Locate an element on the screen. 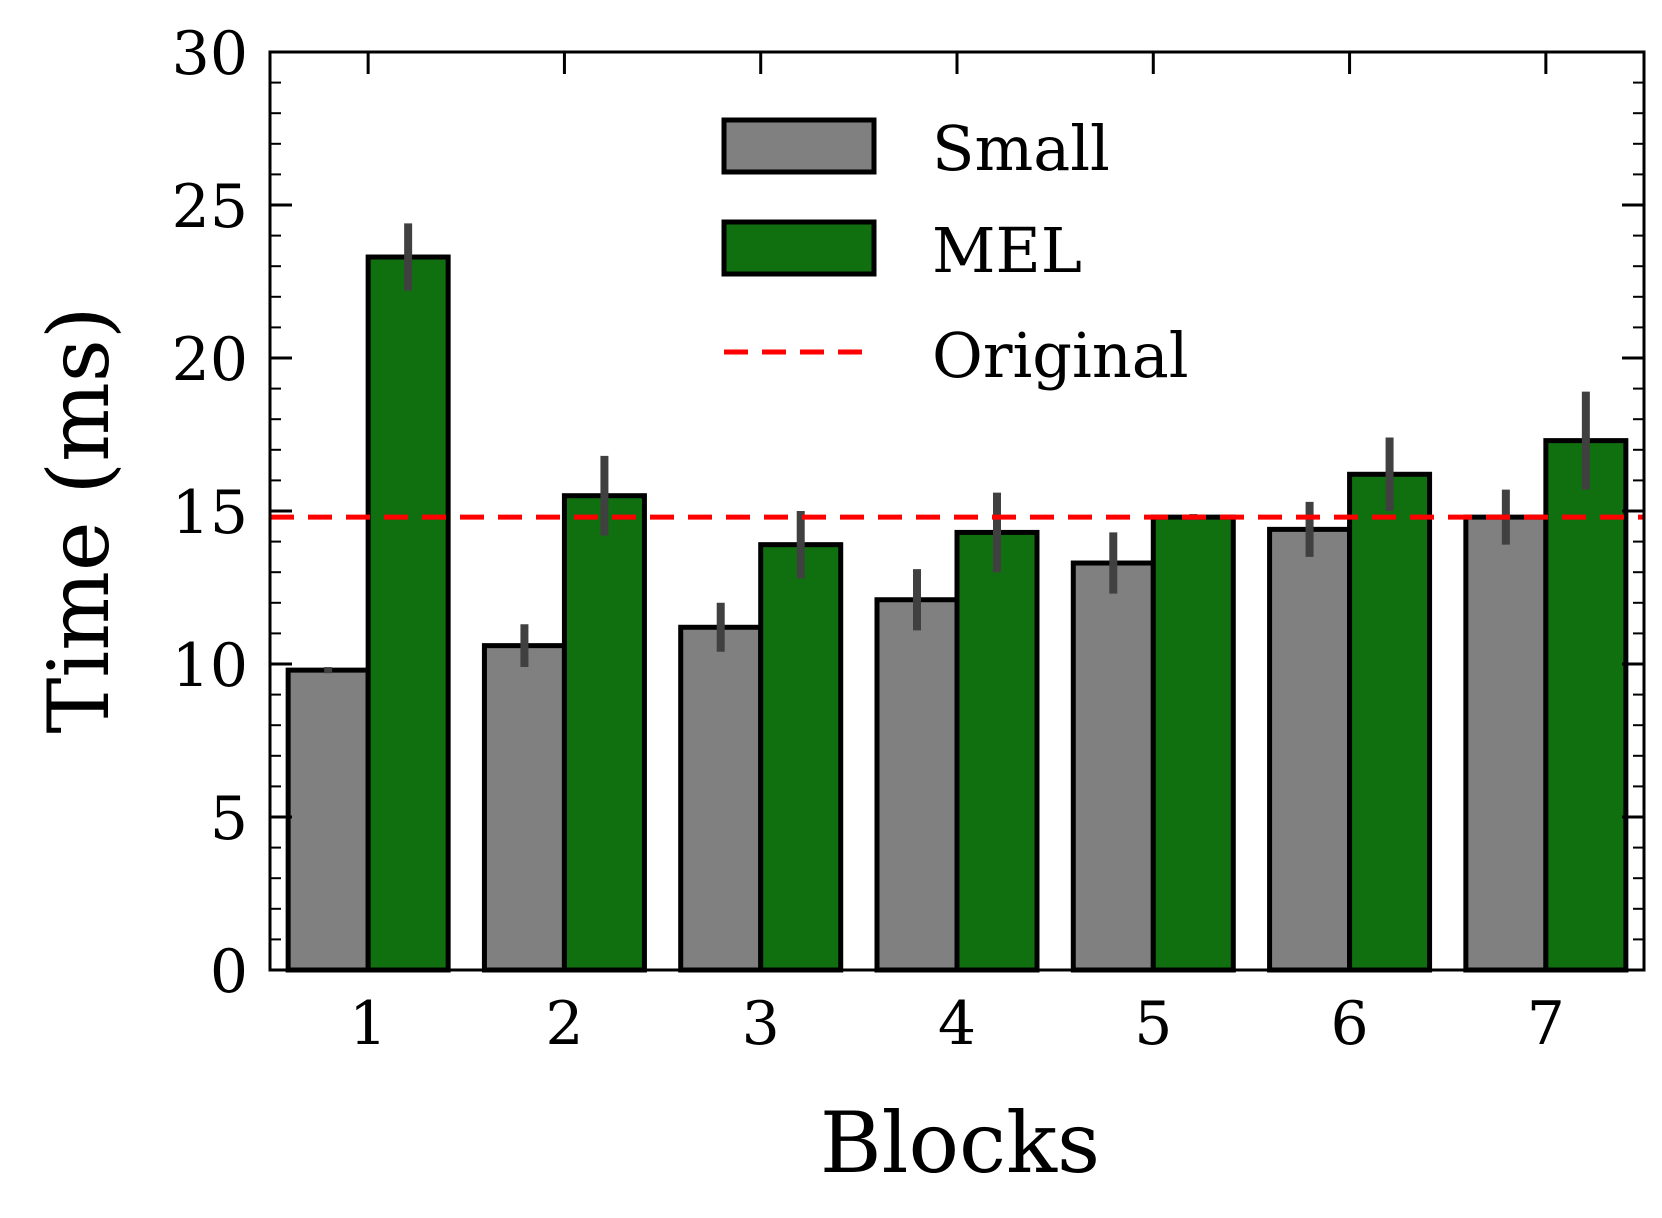 This screenshot has width=1662, height=1218. y-tick-label-0: 0 is located at coordinates (229, 972).